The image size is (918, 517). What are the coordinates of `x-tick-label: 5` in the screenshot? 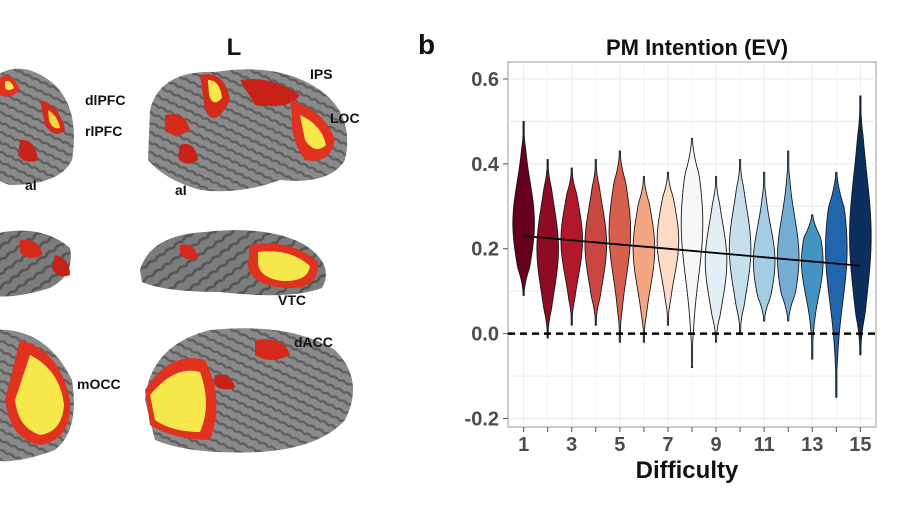 It's located at (619, 445).